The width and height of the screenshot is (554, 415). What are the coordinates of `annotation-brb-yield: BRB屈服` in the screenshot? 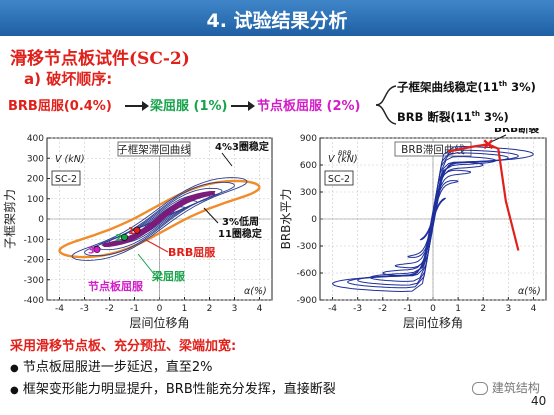 It's located at (192, 252).